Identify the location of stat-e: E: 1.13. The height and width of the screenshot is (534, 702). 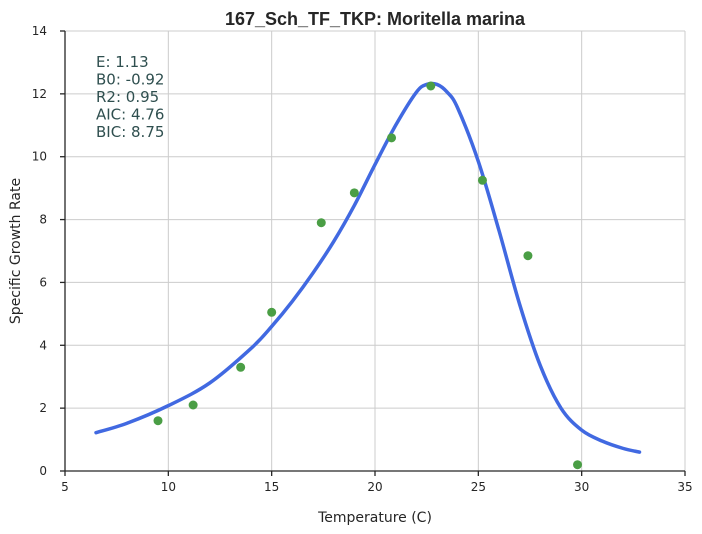
(122, 62).